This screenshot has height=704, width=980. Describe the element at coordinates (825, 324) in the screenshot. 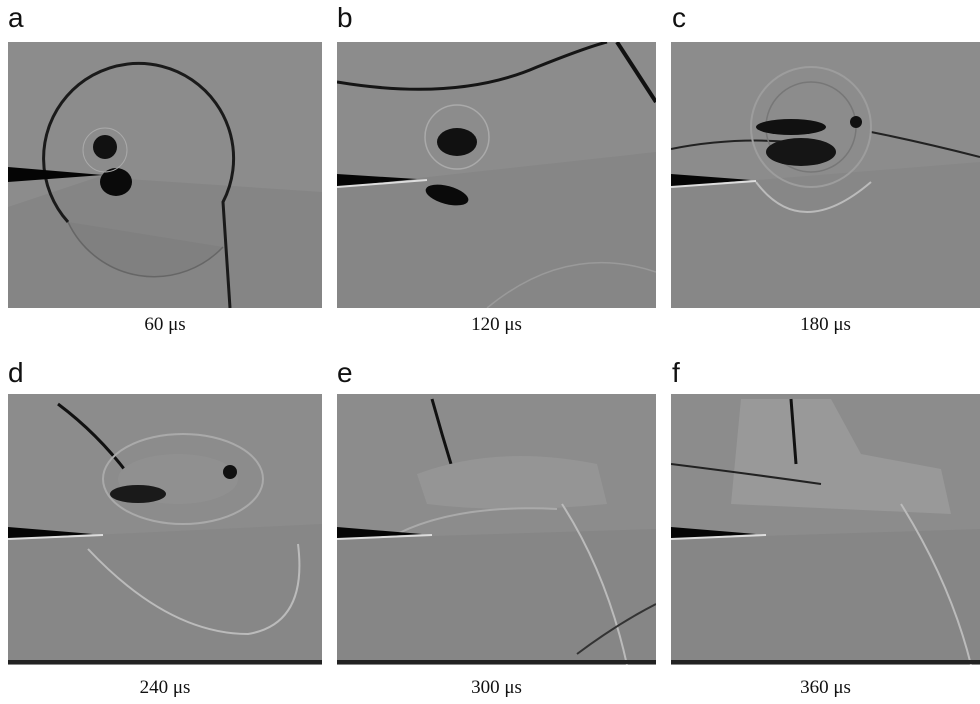

I see `panel-caption: 180 μs` at that location.